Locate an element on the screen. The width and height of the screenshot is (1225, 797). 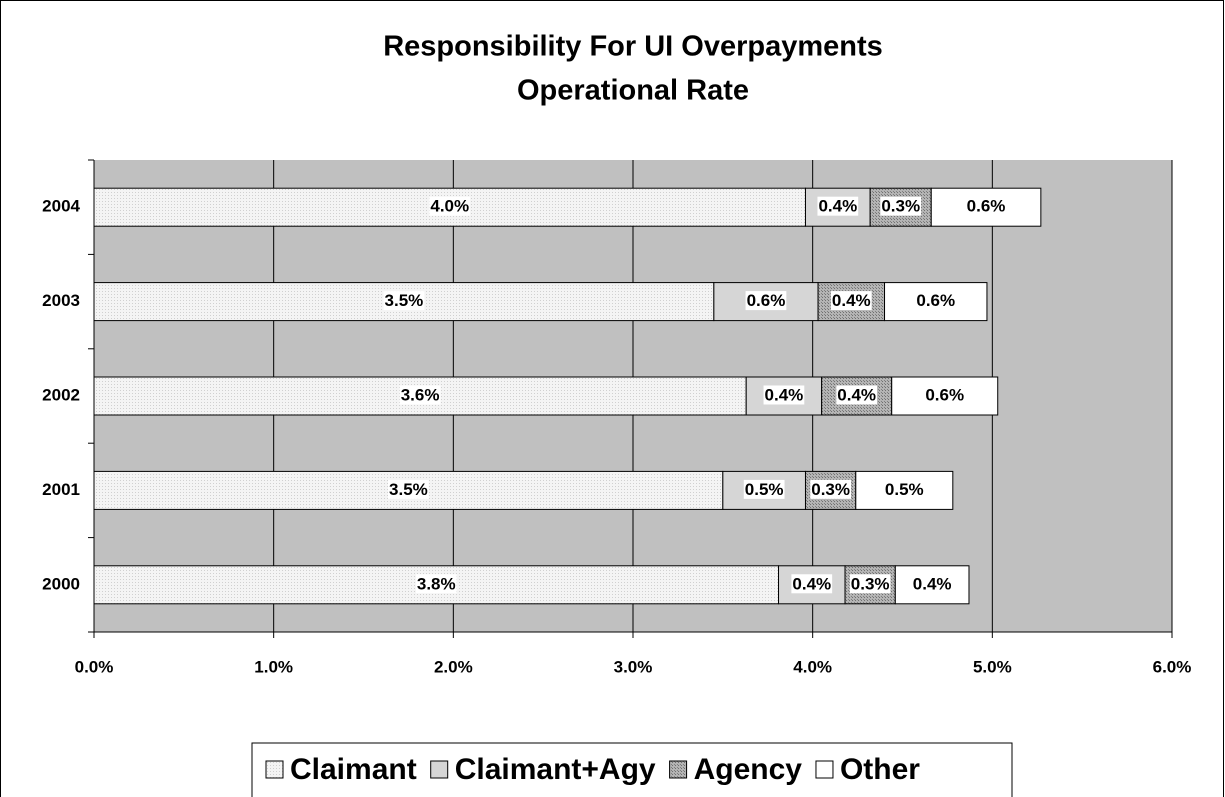
legend is located at coordinates (632, 769).